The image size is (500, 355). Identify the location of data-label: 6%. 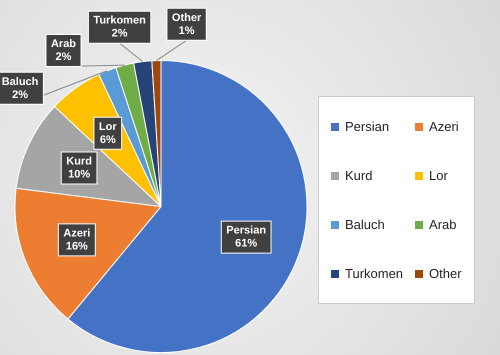
(108, 140).